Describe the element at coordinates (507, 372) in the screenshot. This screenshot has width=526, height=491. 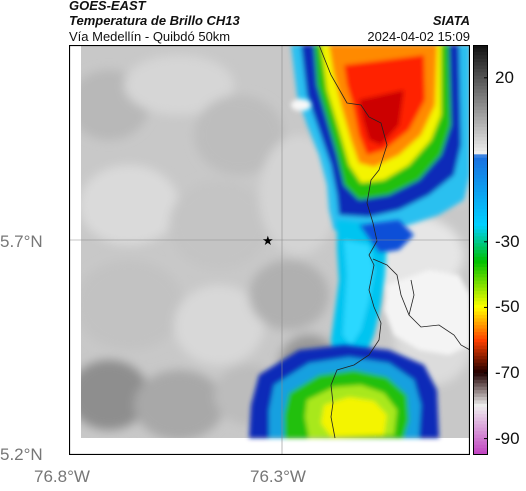
I see `colorbar-tick-label: -70` at that location.